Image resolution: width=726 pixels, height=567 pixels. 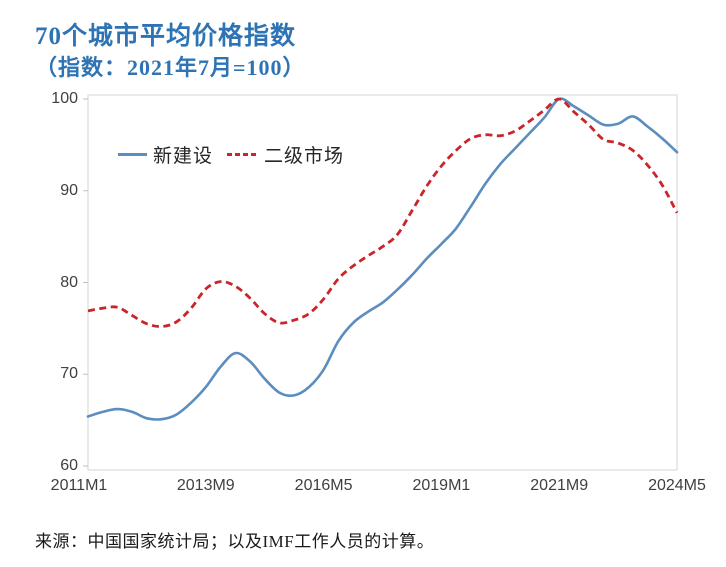 I want to click on legend-label-secondary-market: 二级市场, so click(x=304, y=156).